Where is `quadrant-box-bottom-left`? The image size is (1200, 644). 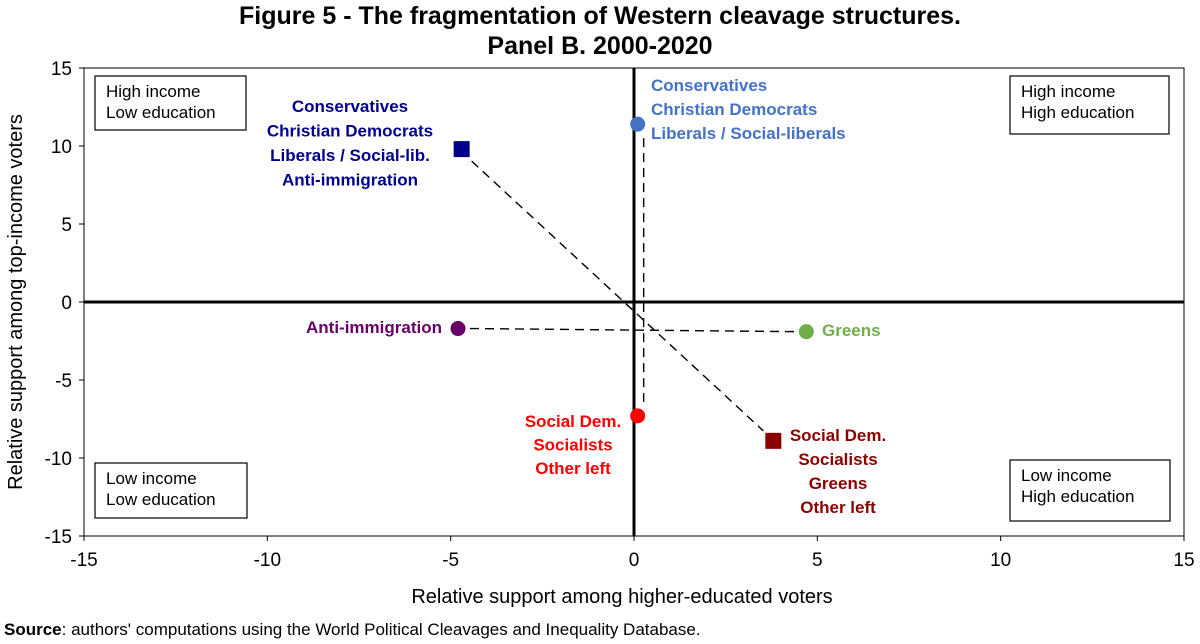 quadrant-box-bottom-left is located at coordinates (171, 490).